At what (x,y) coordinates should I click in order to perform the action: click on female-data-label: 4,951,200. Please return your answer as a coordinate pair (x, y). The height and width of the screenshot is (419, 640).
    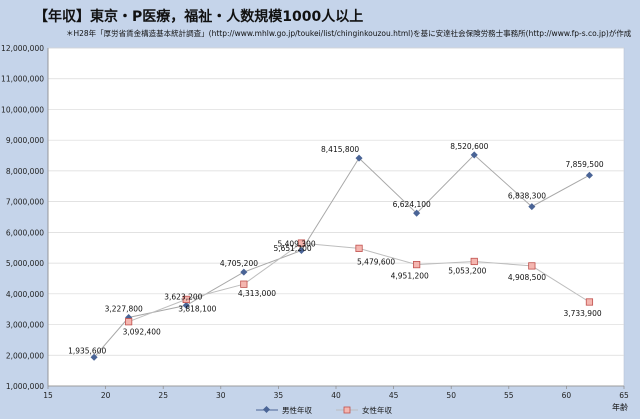
    Looking at the image, I should click on (410, 276).